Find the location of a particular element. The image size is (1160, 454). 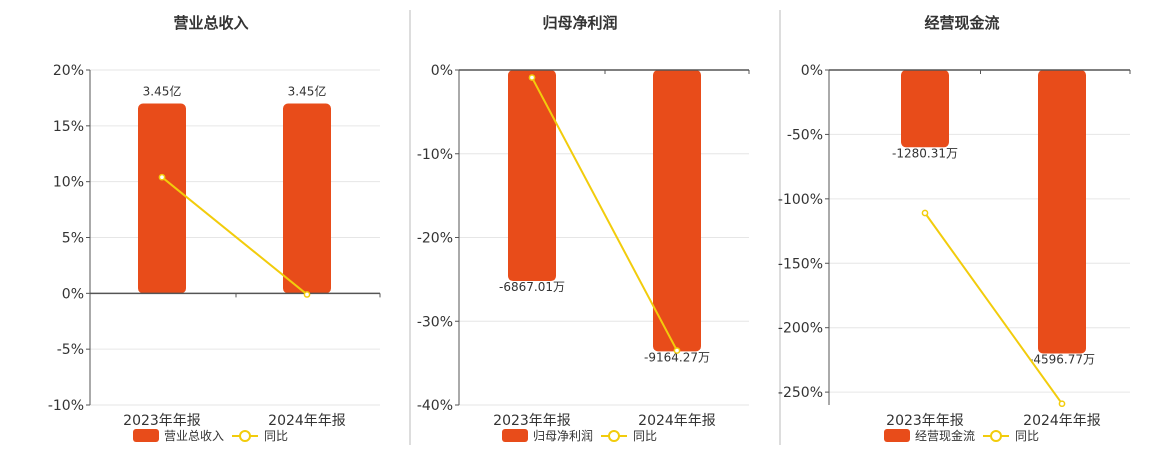

legend-bar-label: 营业总收入 is located at coordinates (194, 436).